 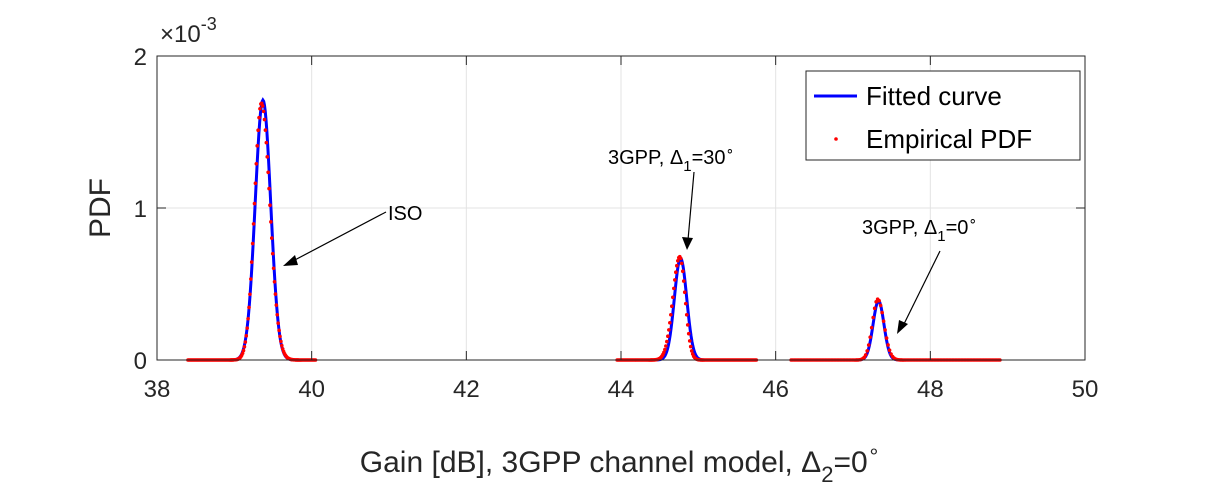 I want to click on annotation-iso-text: ISO, so click(x=405, y=214).